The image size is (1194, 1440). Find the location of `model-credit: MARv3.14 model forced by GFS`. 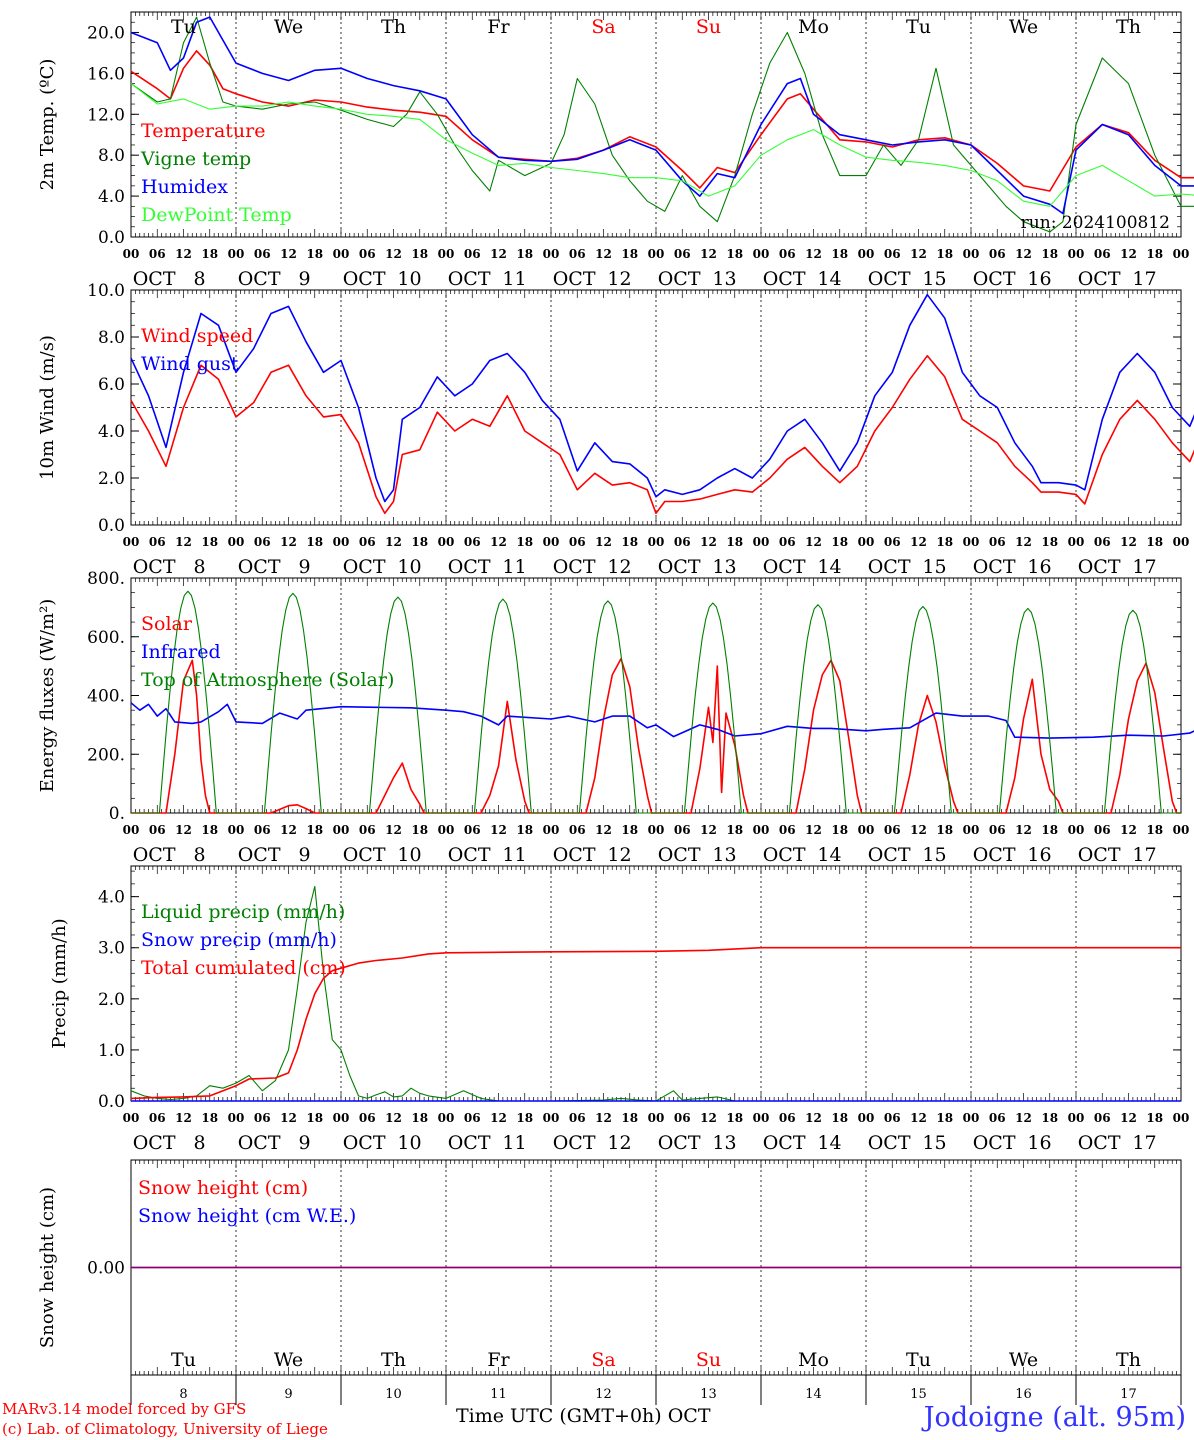

model-credit: MARv3.14 model forced by GFS is located at coordinates (124, 1409).